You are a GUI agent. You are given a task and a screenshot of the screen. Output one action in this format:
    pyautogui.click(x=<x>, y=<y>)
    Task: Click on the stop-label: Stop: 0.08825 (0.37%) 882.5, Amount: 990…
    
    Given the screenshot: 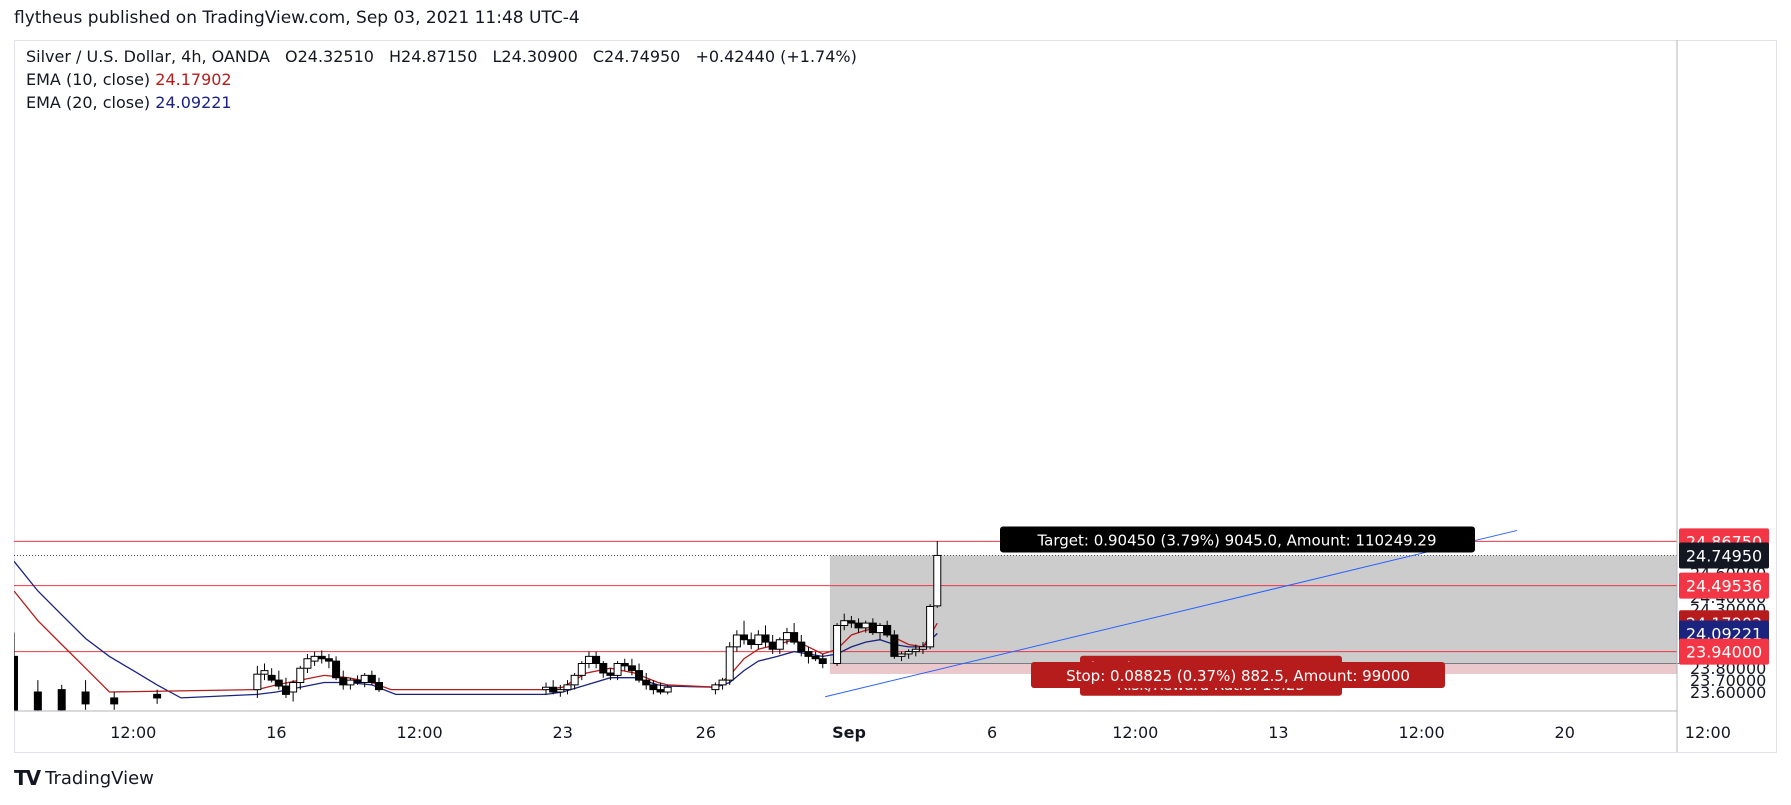 What is the action you would take?
    pyautogui.click(x=1238, y=676)
    